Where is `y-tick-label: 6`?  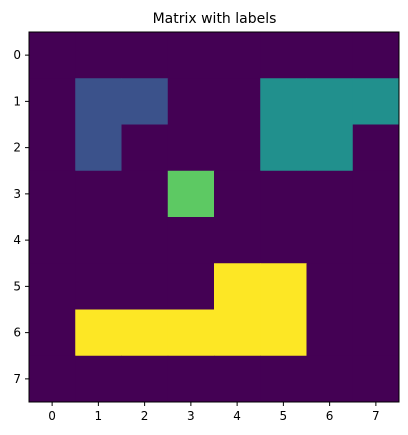
y-tick-label: 6 is located at coordinates (17, 333).